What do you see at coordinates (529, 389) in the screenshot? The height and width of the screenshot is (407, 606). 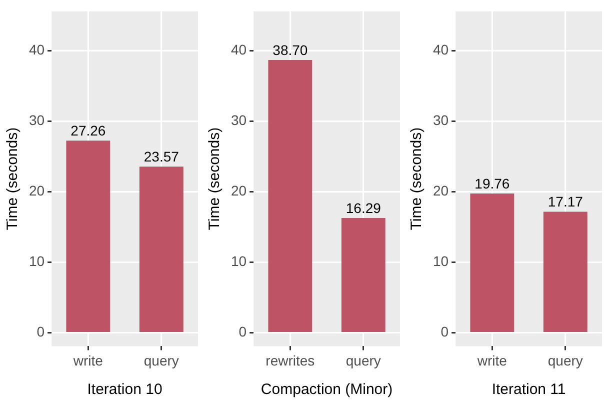 I see `x-axis-title: Iteration 11` at bounding box center [529, 389].